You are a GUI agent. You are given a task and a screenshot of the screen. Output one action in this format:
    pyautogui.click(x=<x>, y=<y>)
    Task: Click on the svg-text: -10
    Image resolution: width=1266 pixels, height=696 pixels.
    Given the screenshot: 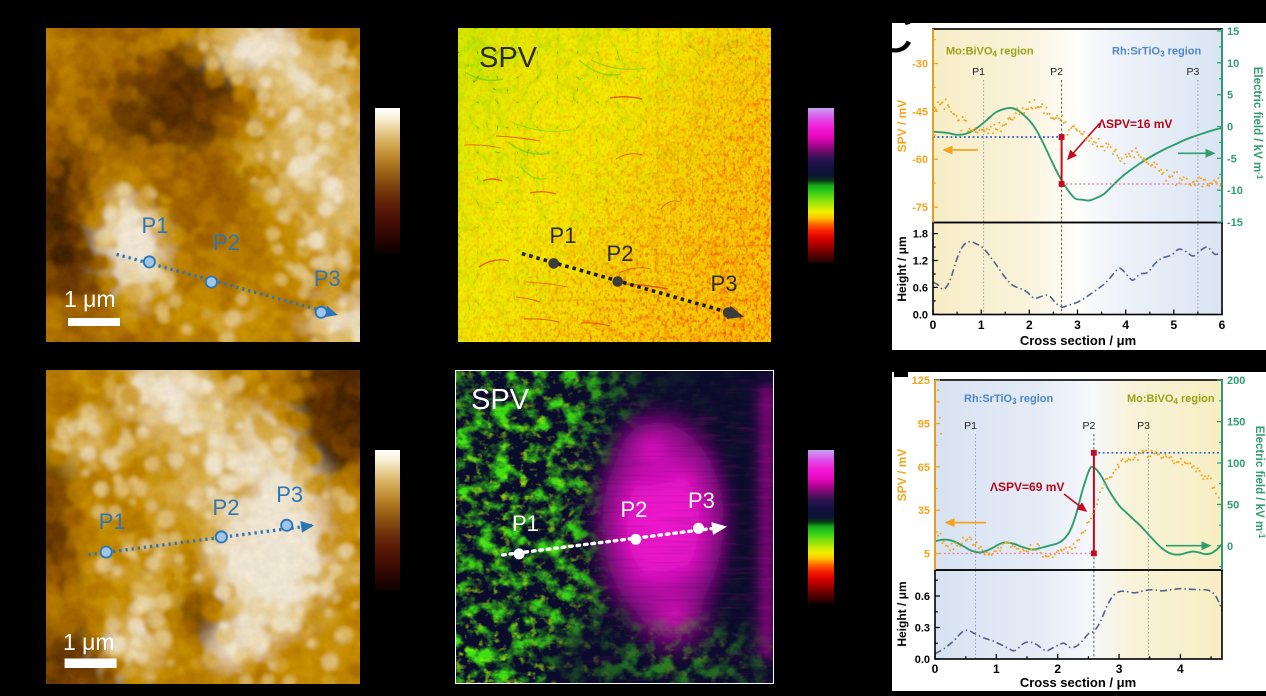 What is the action you would take?
    pyautogui.click(x=1235, y=191)
    